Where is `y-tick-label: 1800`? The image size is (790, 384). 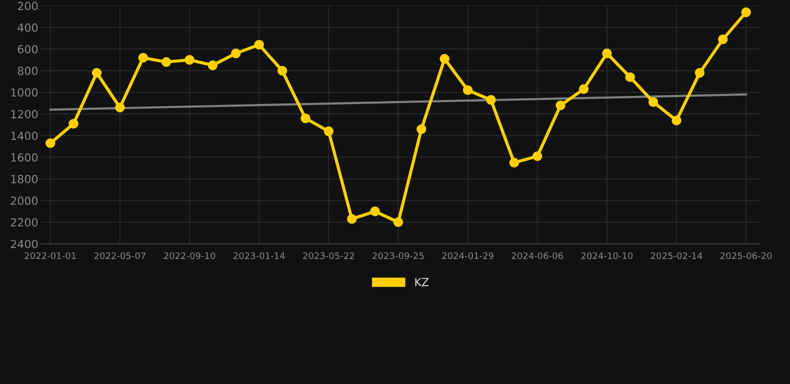
y-tick-label: 1800 is located at coordinates (24, 179).